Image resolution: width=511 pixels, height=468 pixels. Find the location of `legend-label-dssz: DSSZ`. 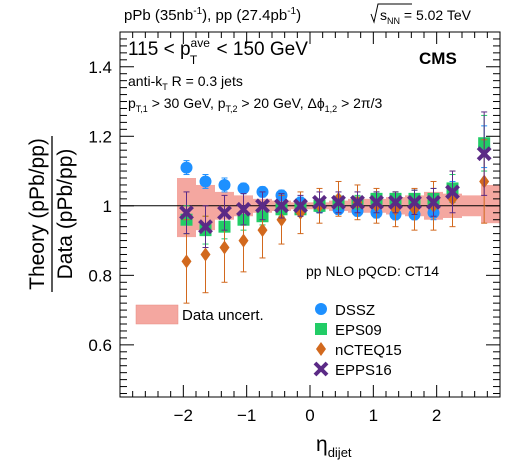

legend-label-dssz: DSSZ is located at coordinates (355, 310).